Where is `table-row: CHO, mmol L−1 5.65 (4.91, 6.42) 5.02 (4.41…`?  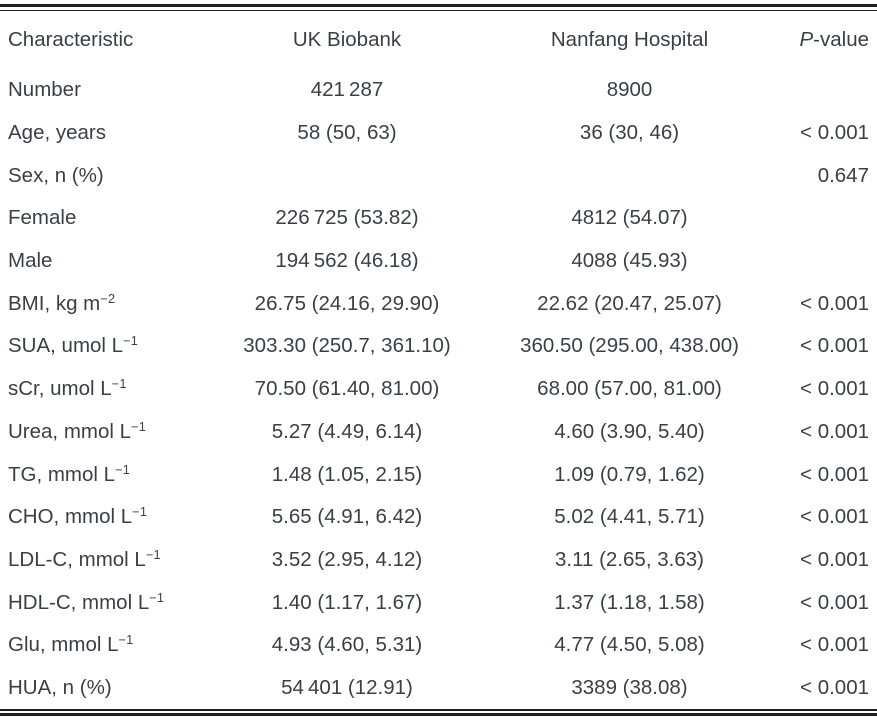
table-row: CHO, mmol L−1 5.65 (4.91, 6.42) 5.02 (4.41… is located at coordinates (434, 517).